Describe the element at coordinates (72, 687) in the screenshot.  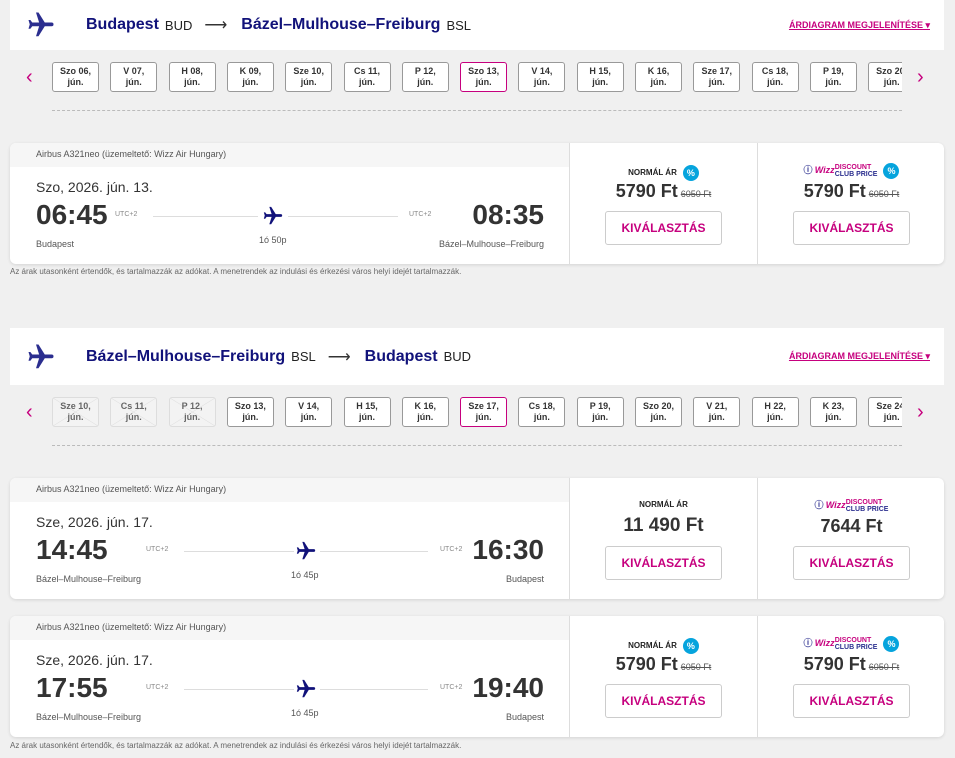
I see `departure-time: 17:55` at that location.